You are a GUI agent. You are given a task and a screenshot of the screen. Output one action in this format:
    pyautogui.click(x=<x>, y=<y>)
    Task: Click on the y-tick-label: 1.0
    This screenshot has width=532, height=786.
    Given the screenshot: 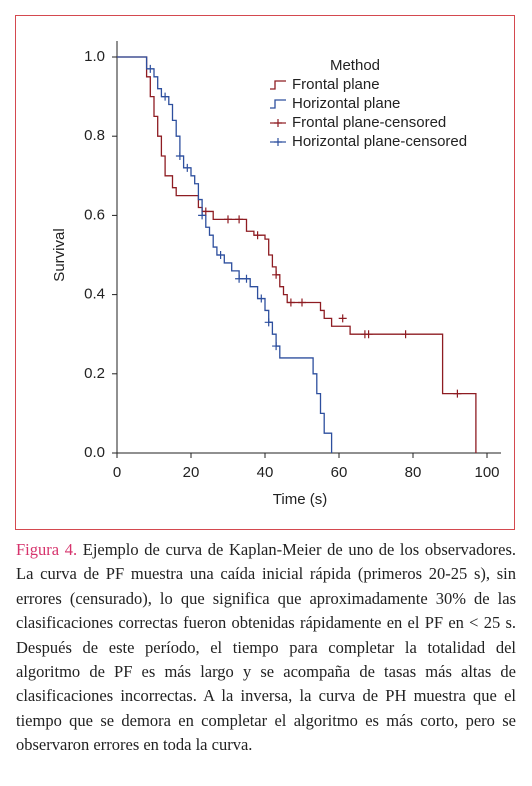 What is the action you would take?
    pyautogui.click(x=94, y=56)
    